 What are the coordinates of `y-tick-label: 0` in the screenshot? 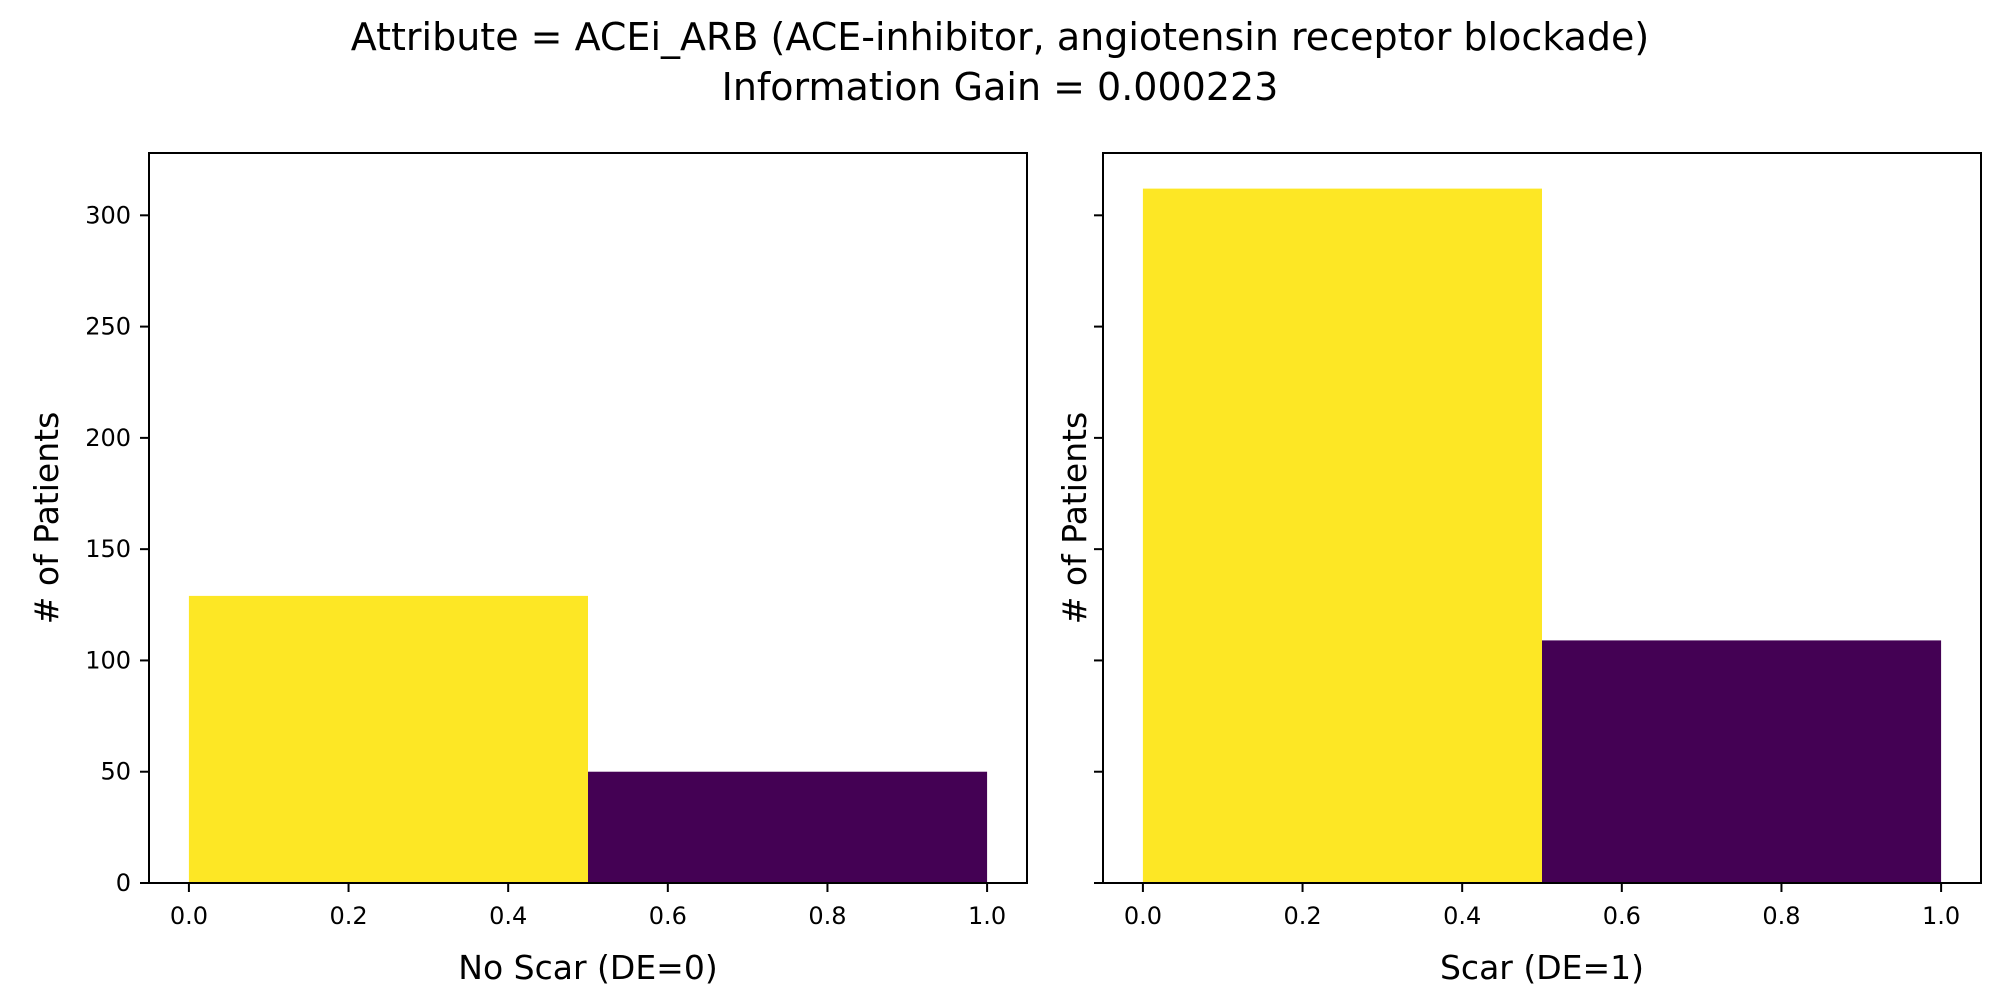 It's located at (123, 883).